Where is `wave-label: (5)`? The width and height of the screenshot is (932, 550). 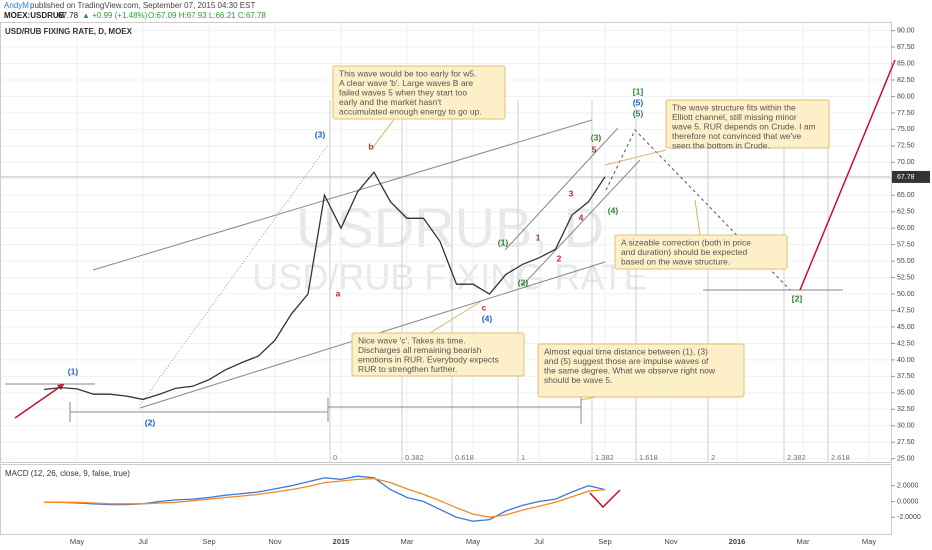 wave-label: (5) is located at coordinates (638, 113).